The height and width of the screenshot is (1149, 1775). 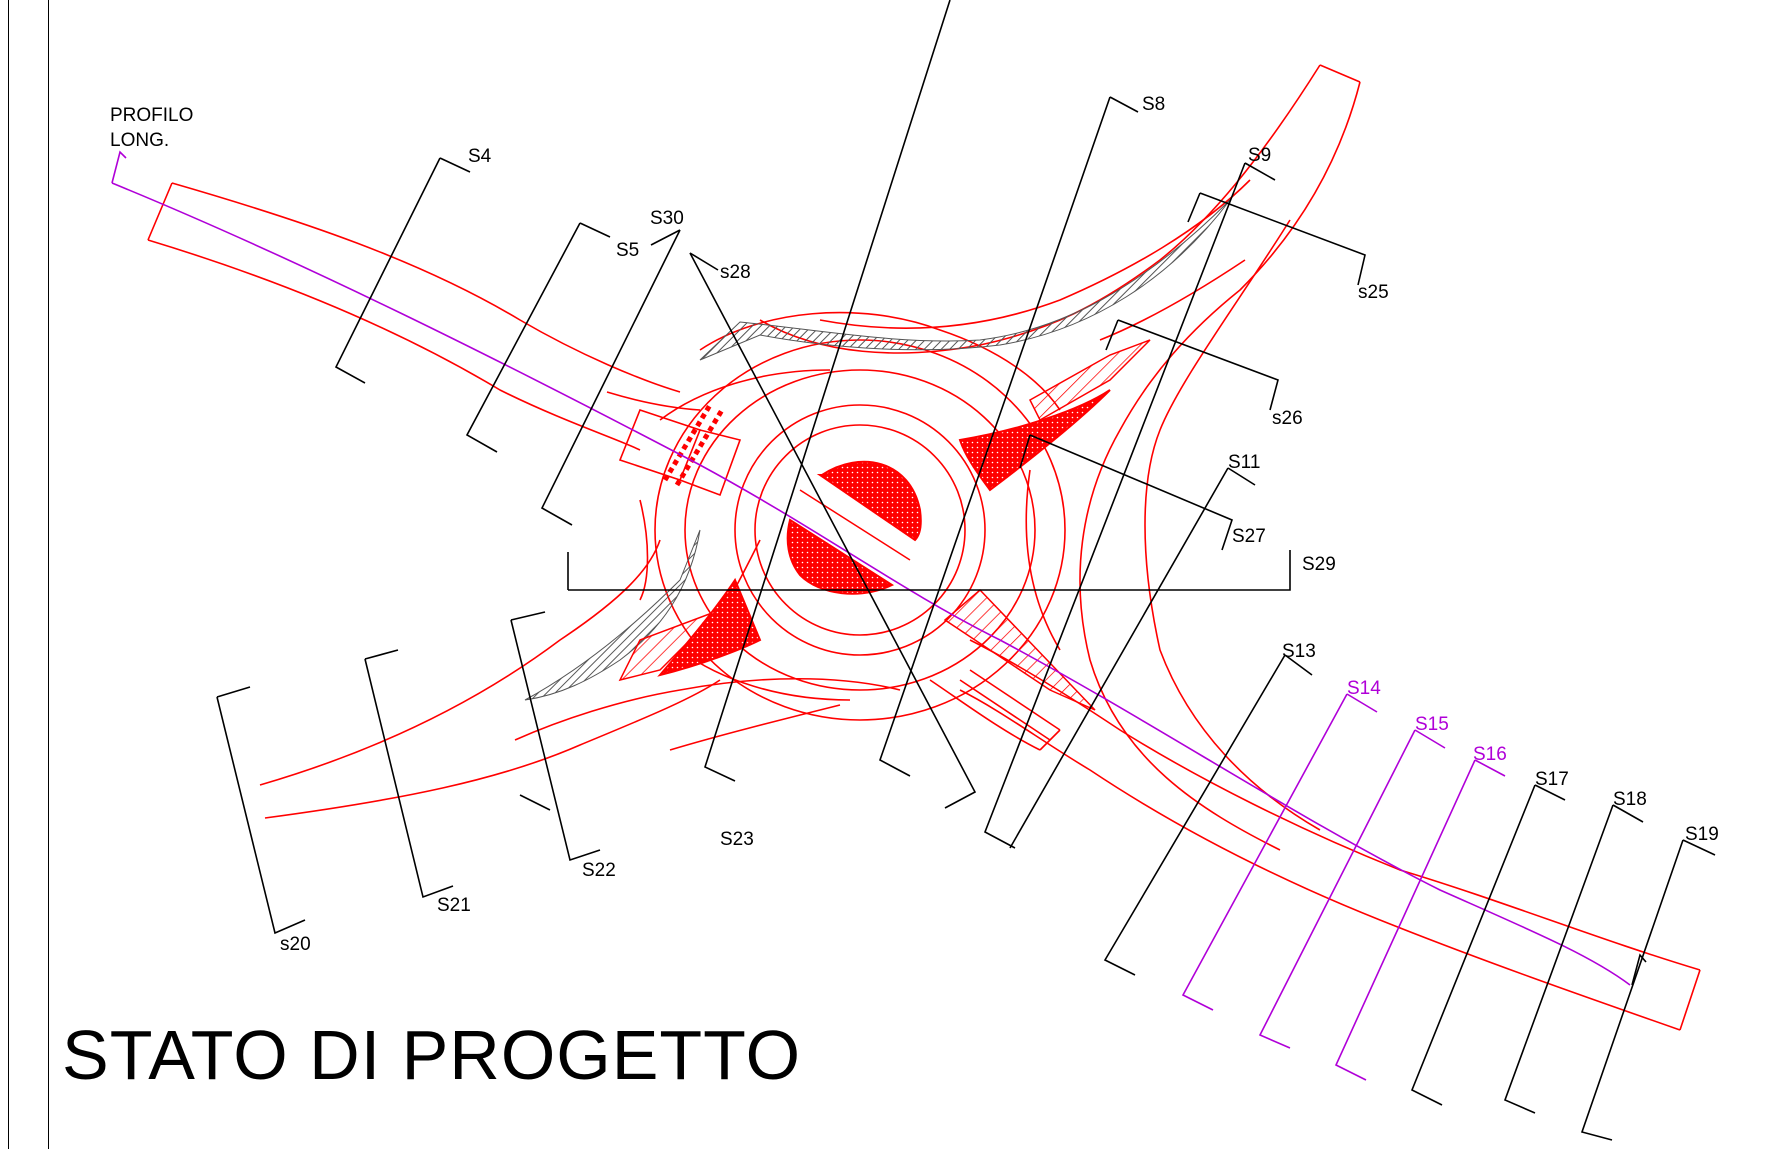 I want to click on central-island-divider, so click(x=855, y=525).